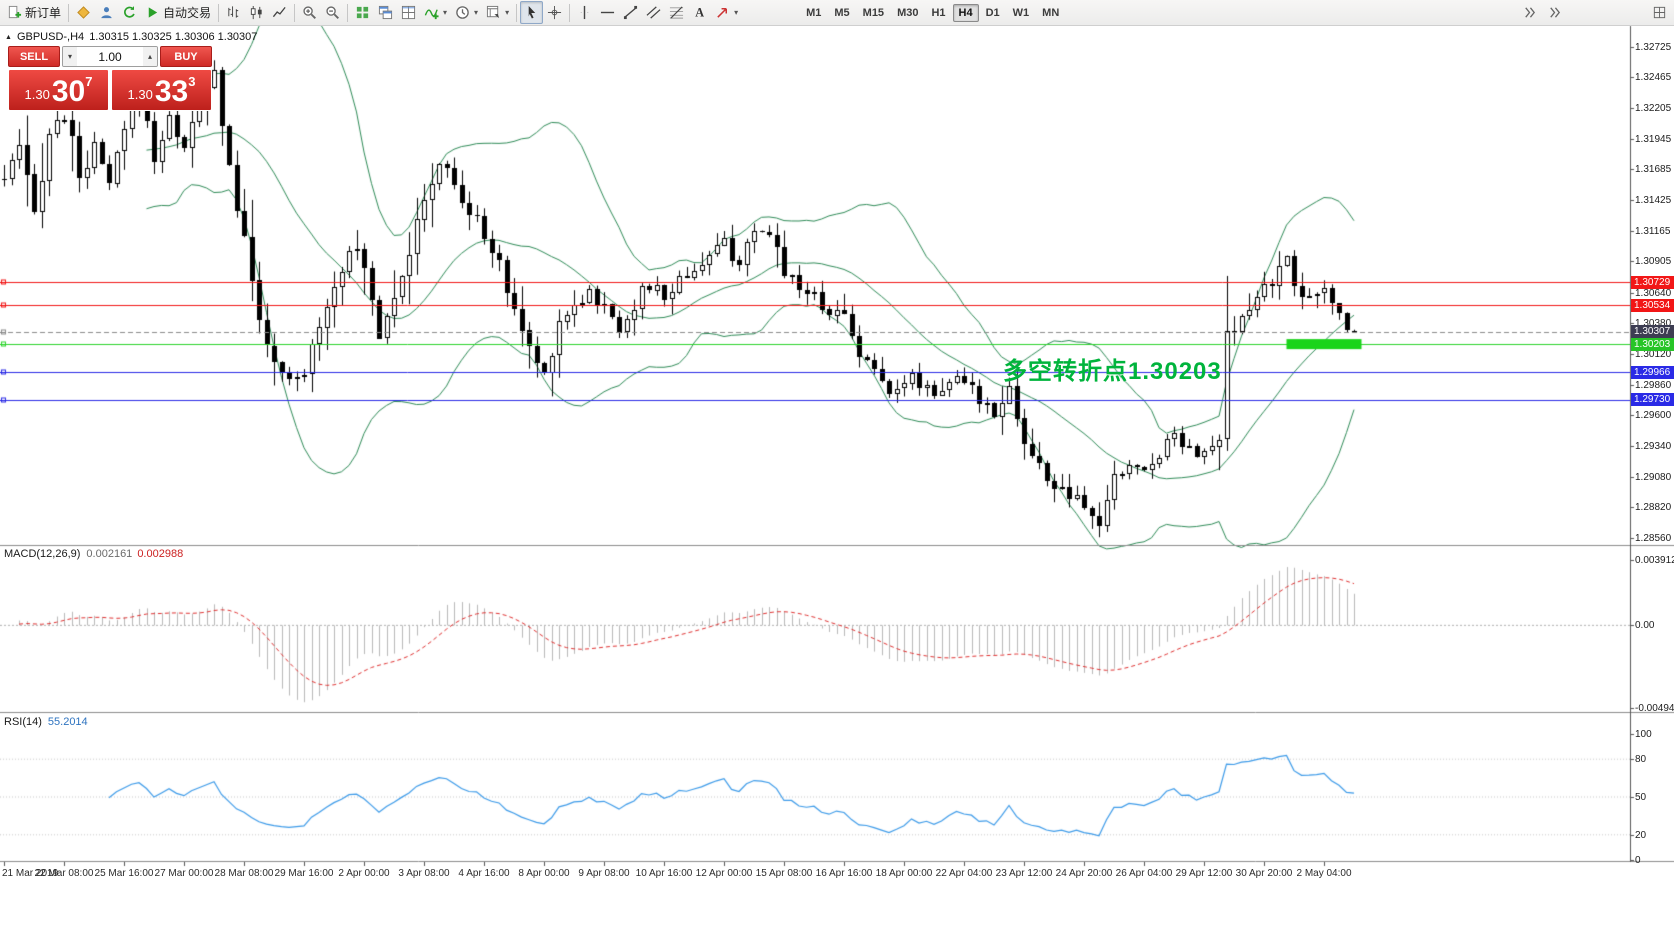  I want to click on chart-line-icon, so click(279, 12).